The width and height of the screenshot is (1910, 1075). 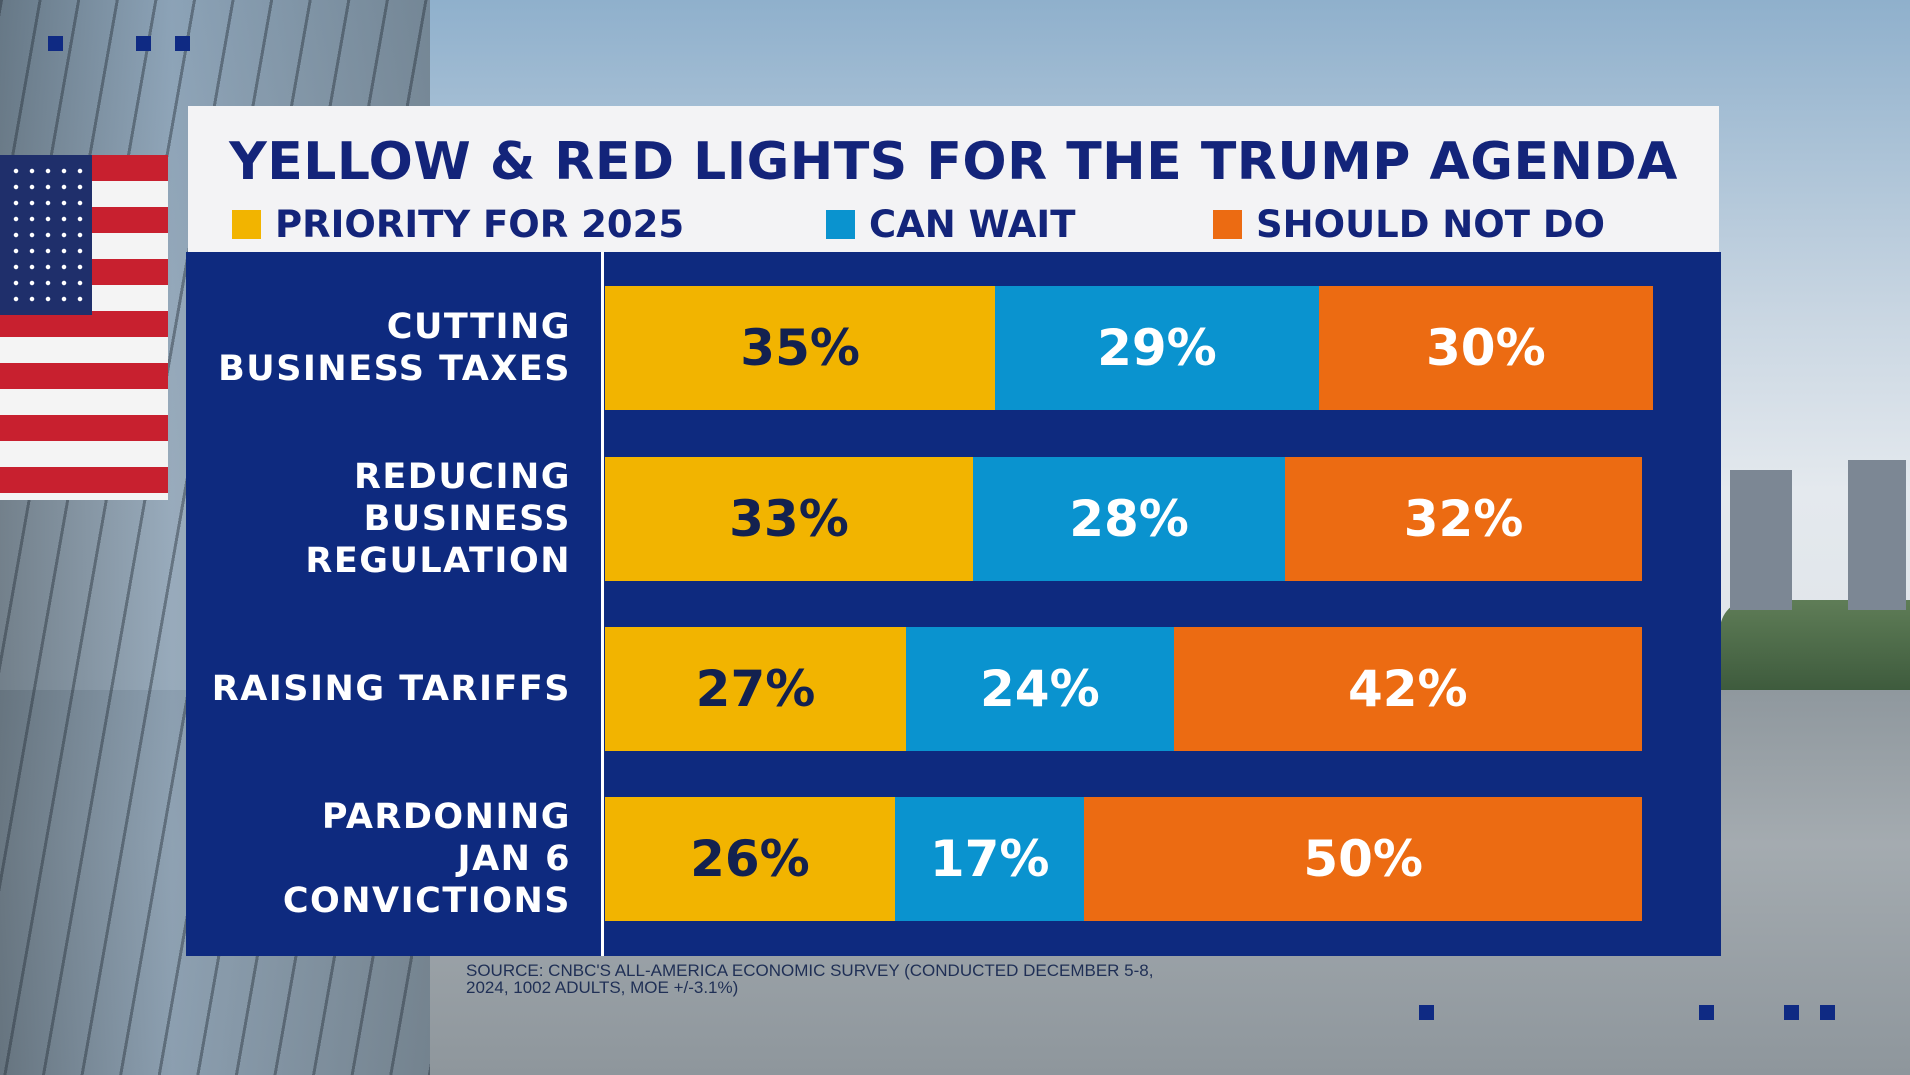 I want to click on legend-swatch-priority, so click(x=246, y=224).